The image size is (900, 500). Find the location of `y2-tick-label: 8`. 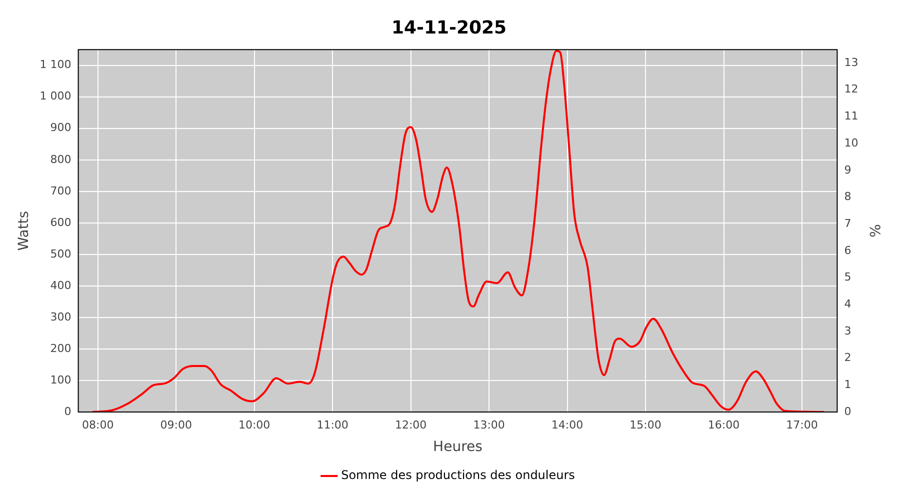

y2-tick-label: 8 is located at coordinates (848, 197).